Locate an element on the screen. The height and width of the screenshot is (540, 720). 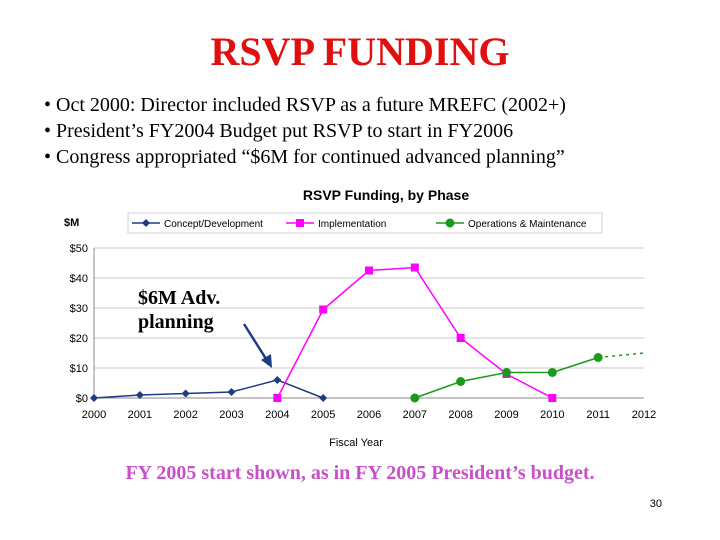
x-tick-label: 2004 is located at coordinates (277, 415).